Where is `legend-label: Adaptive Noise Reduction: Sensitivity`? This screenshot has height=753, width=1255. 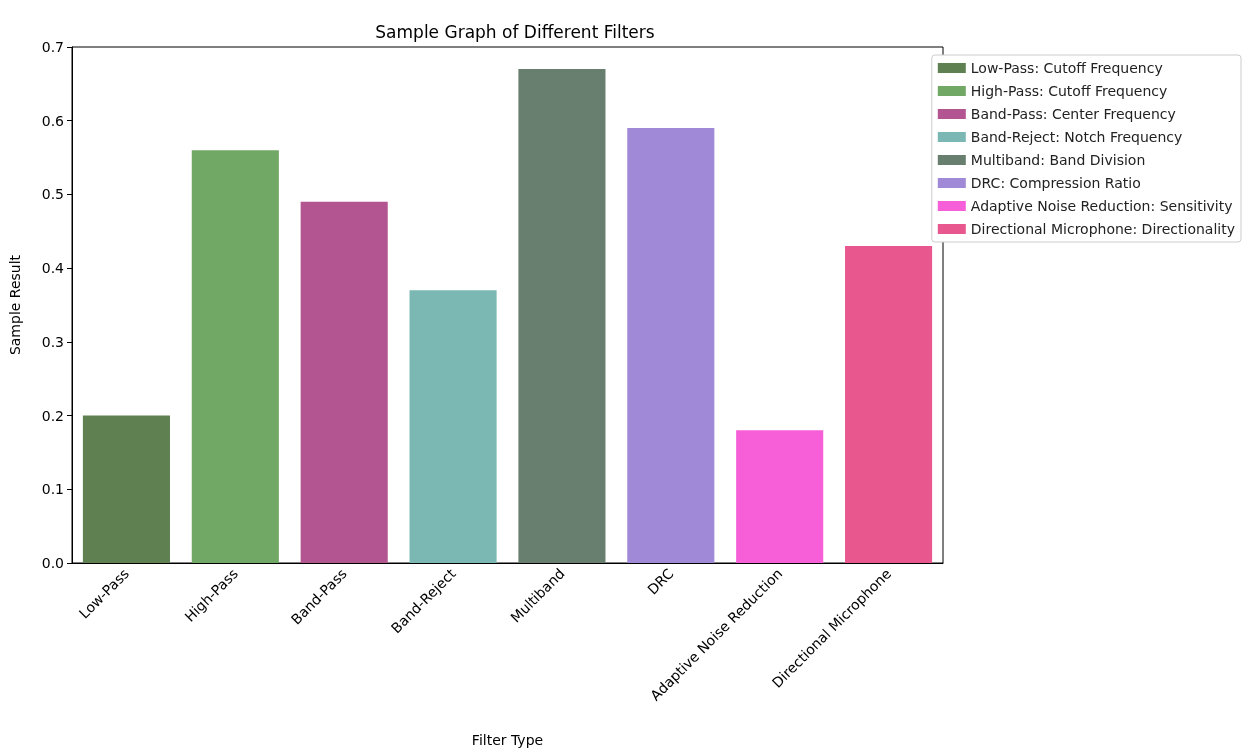 legend-label: Adaptive Noise Reduction: Sensitivity is located at coordinates (1101, 206).